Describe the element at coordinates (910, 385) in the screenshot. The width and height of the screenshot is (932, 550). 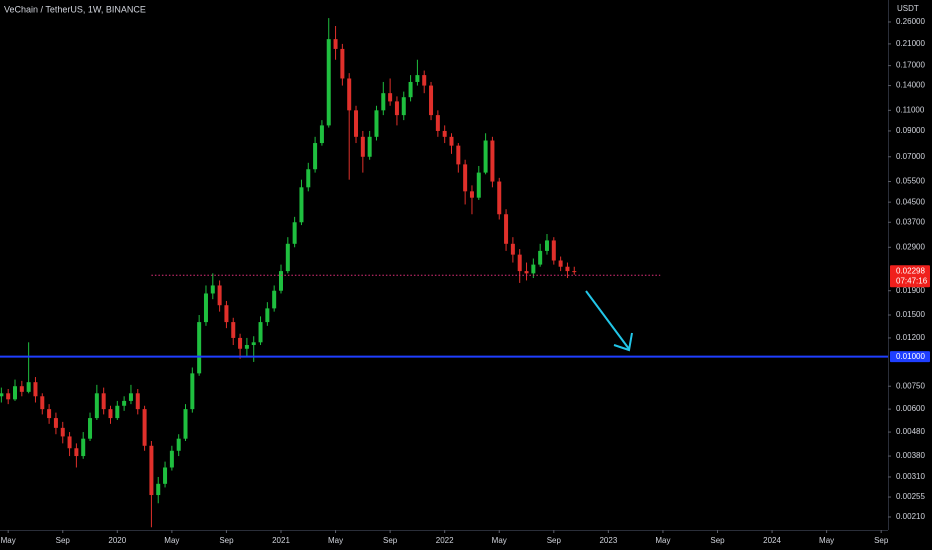
I see `y-tick-label: 0.00750` at that location.